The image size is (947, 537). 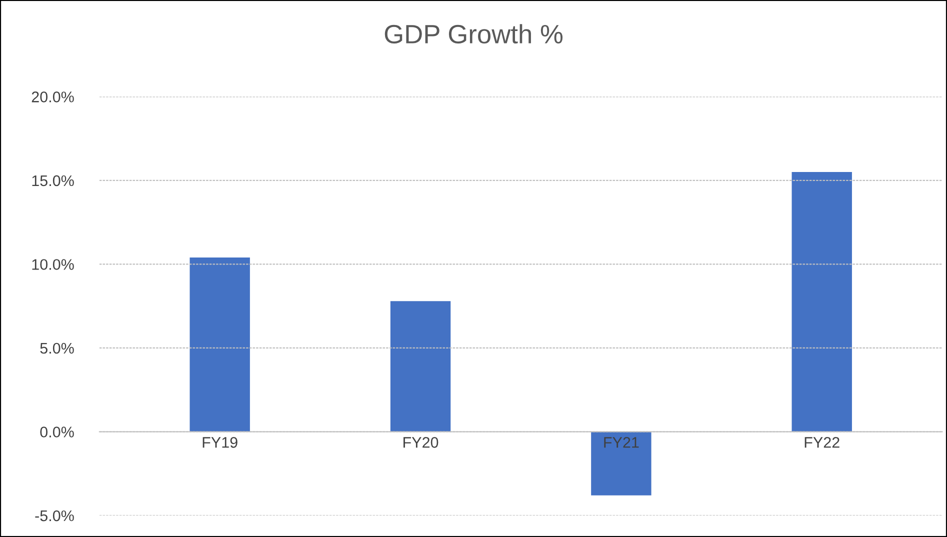 What do you see at coordinates (473, 34) in the screenshot?
I see `chart-title: GDP Growth %` at bounding box center [473, 34].